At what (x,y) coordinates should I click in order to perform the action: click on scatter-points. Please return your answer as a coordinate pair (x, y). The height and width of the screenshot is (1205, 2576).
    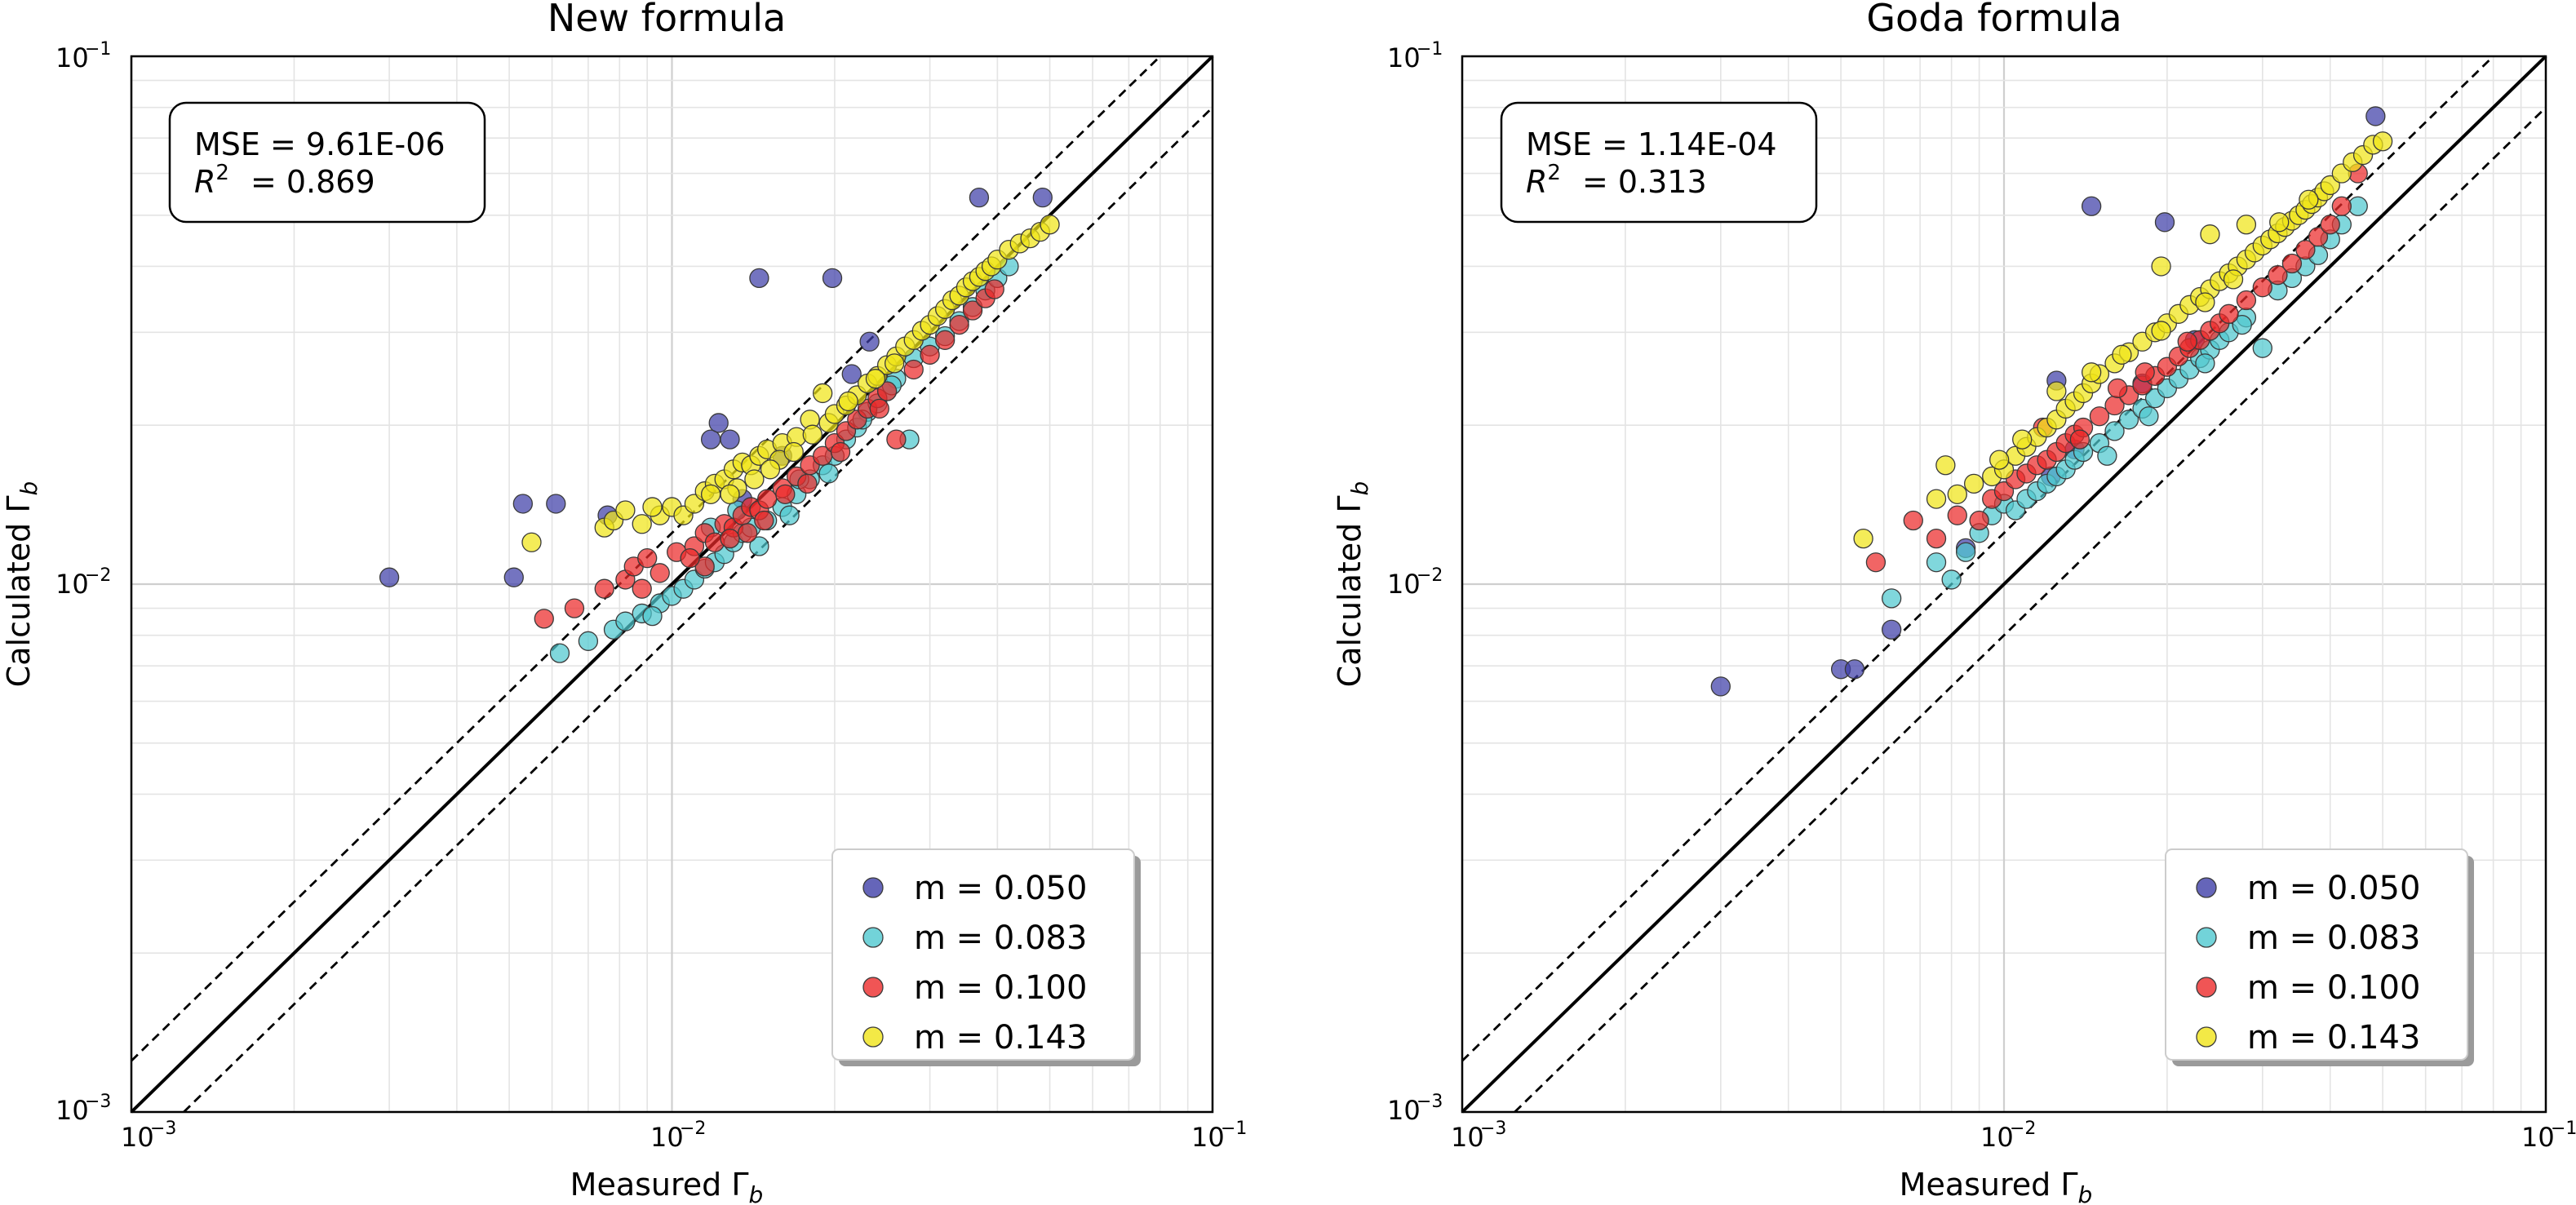
    Looking at the image, I should click on (719, 425).